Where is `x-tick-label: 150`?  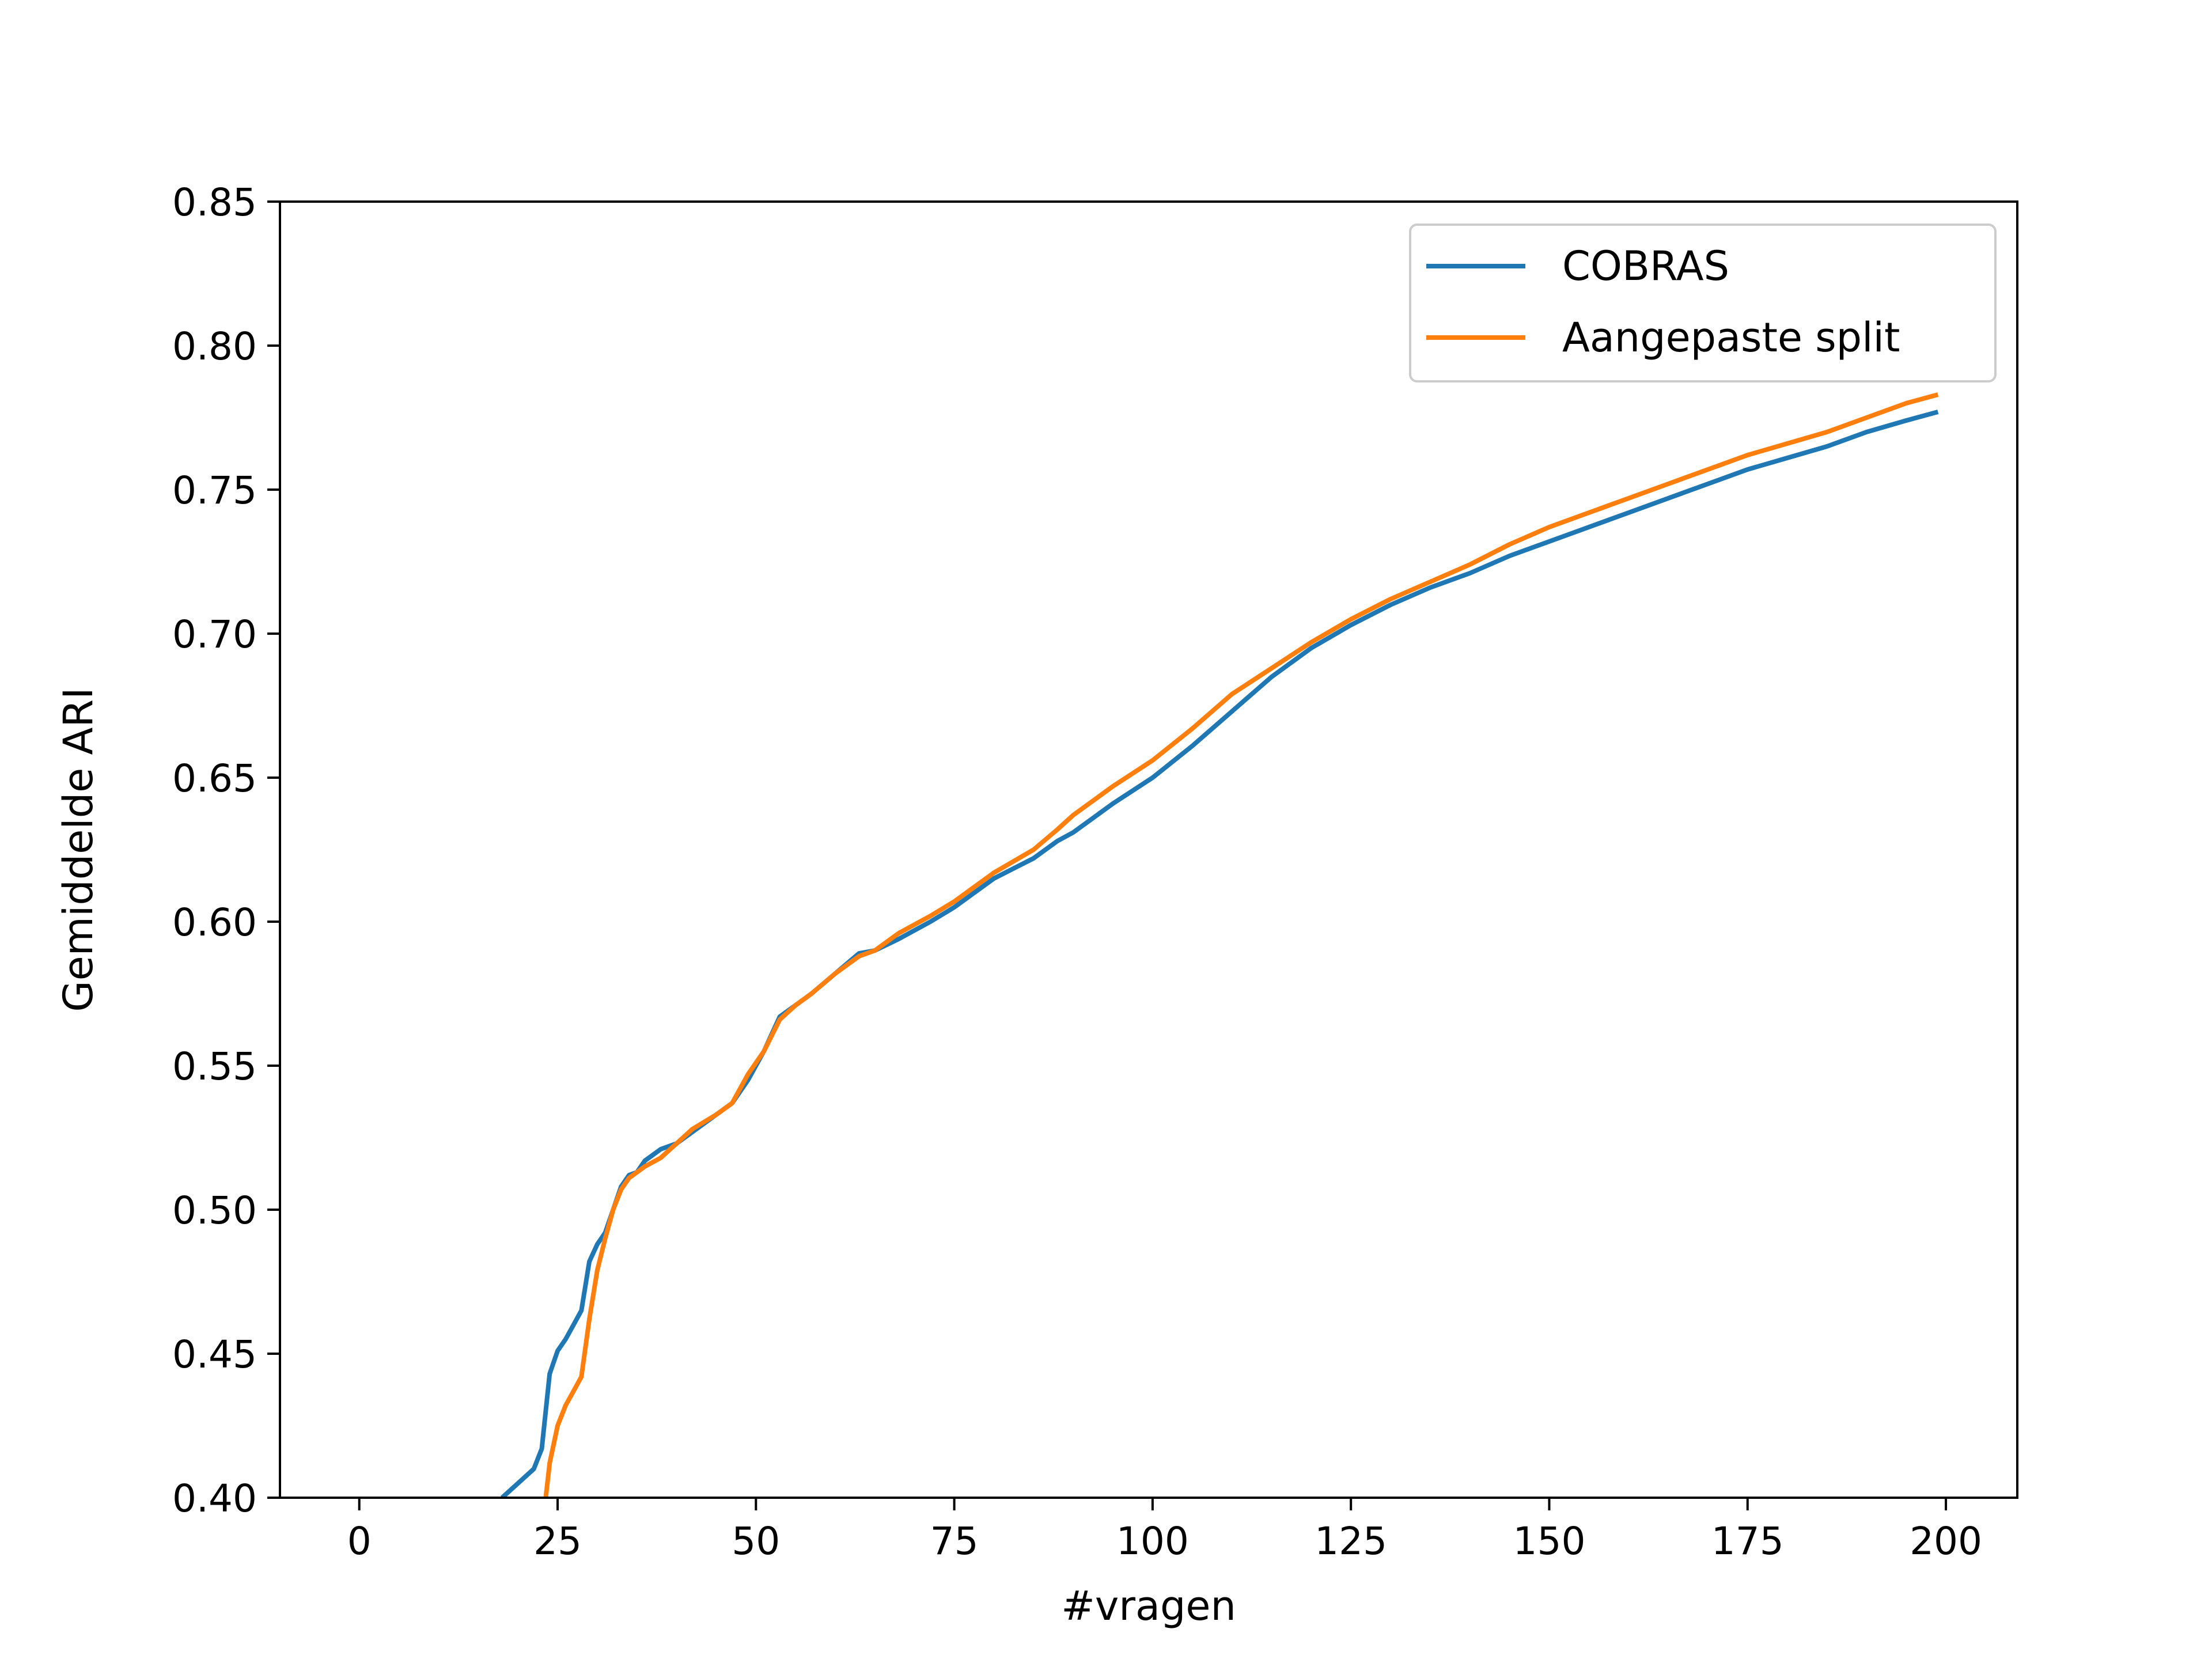
x-tick-label: 150 is located at coordinates (1549, 1541).